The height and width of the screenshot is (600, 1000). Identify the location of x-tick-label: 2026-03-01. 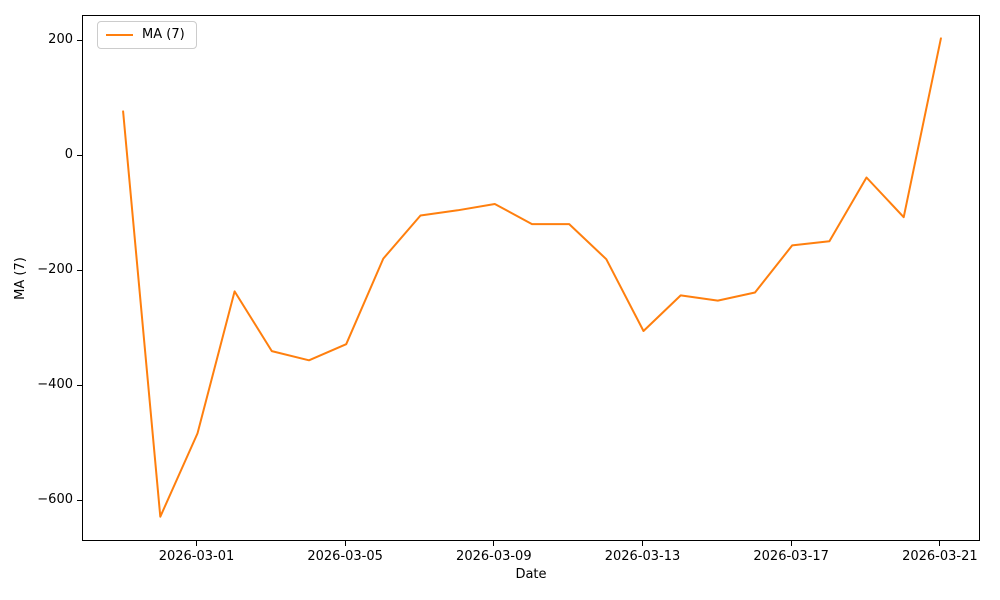
(196, 556).